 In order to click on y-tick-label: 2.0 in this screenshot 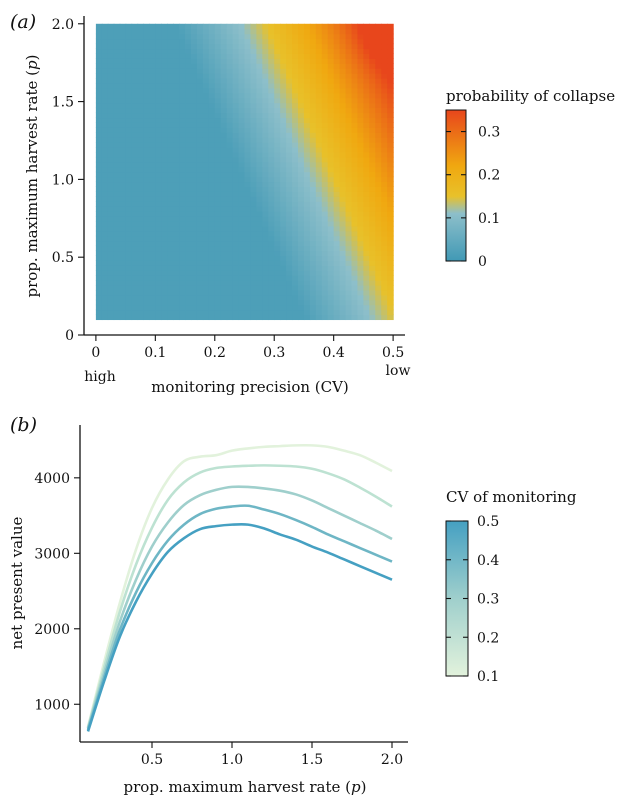, I will do `click(63, 25)`.